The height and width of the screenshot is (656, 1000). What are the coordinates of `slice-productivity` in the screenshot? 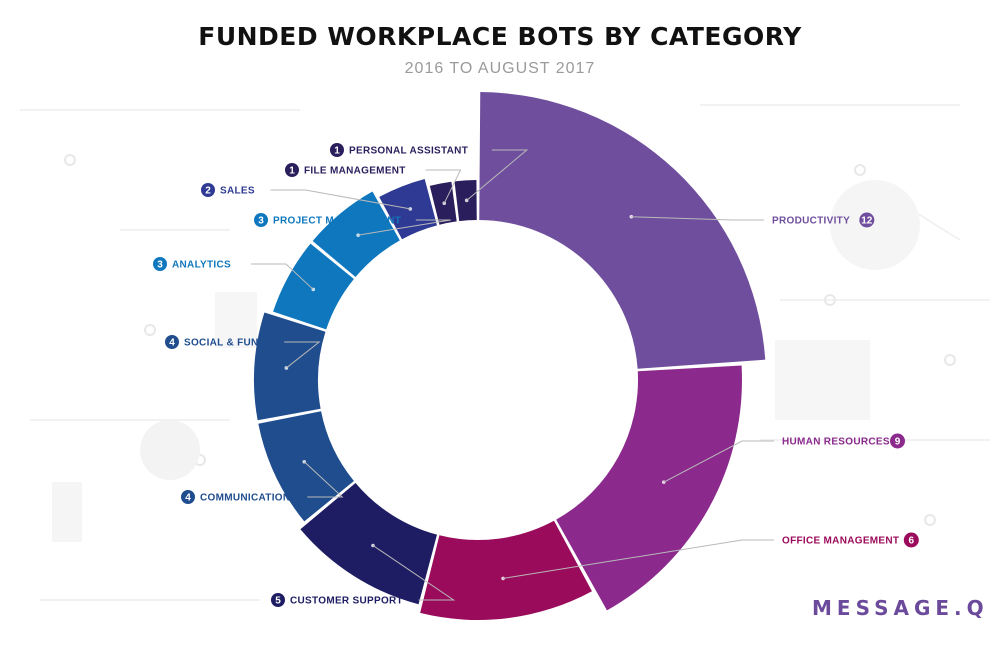 It's located at (622, 230).